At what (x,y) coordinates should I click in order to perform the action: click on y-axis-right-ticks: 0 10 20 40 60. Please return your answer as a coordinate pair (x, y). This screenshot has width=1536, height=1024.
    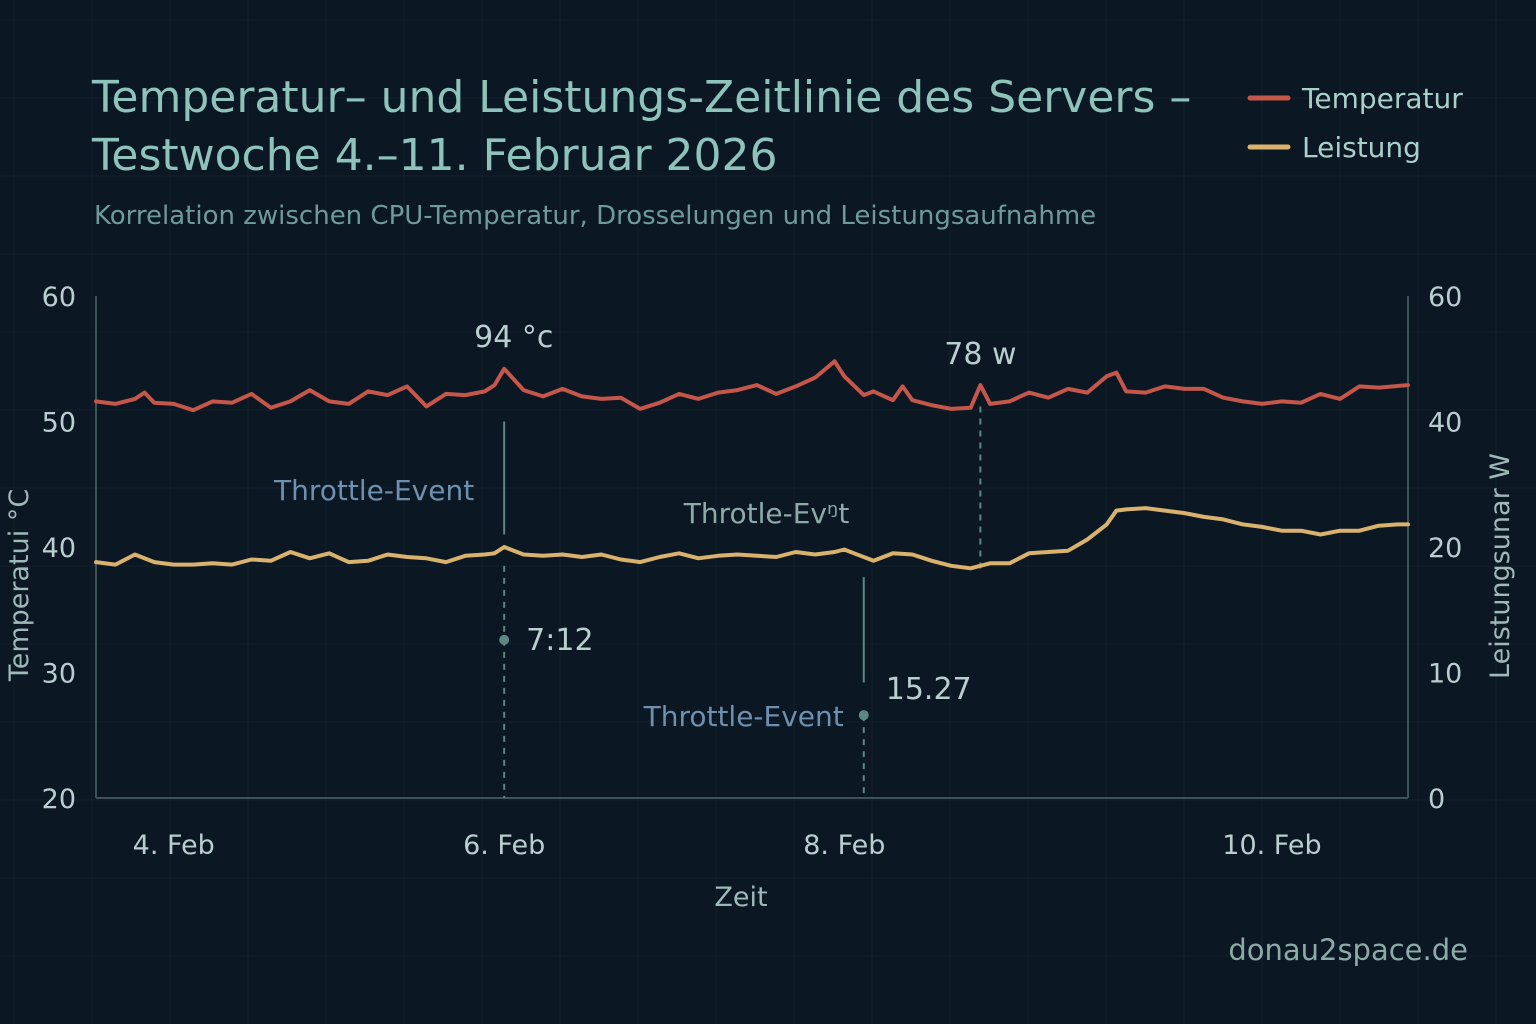
    Looking at the image, I should click on (1445, 548).